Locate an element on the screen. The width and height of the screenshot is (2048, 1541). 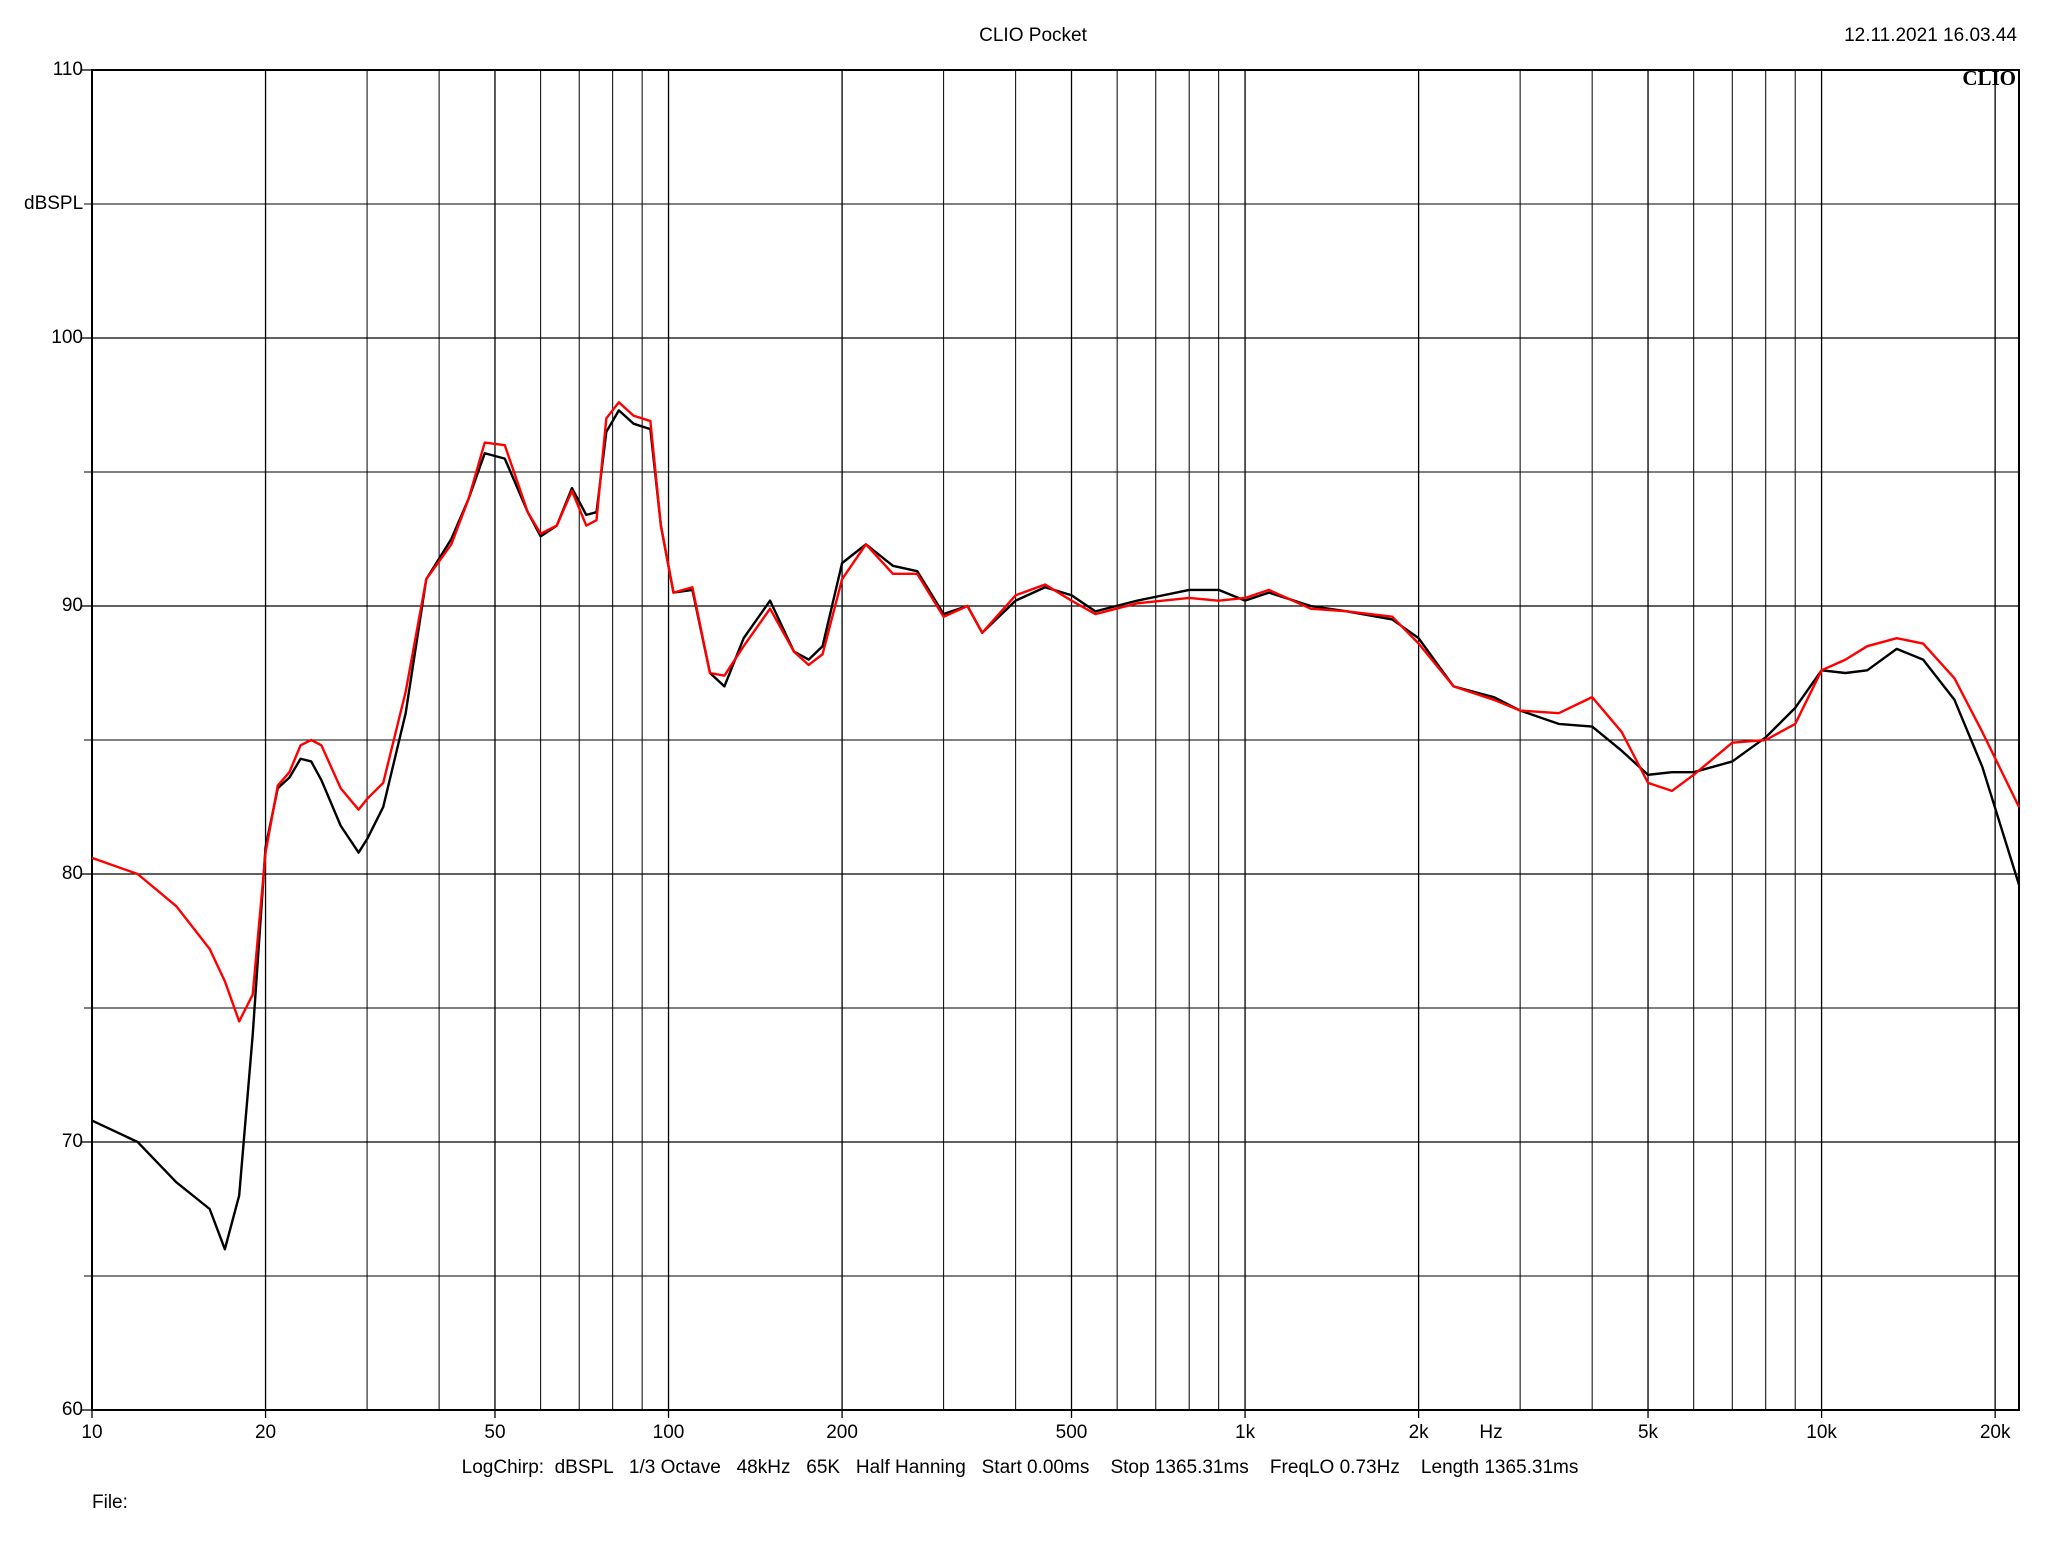
x-tick-label: 20k is located at coordinates (1995, 1432).